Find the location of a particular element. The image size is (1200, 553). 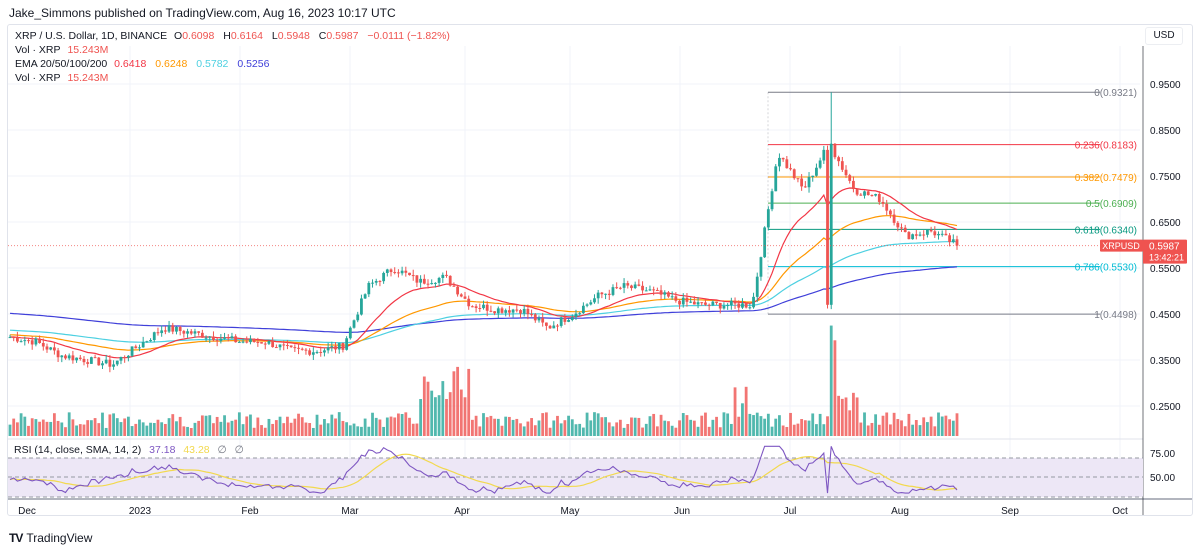

time-axis-label: Oct is located at coordinates (1120, 511).